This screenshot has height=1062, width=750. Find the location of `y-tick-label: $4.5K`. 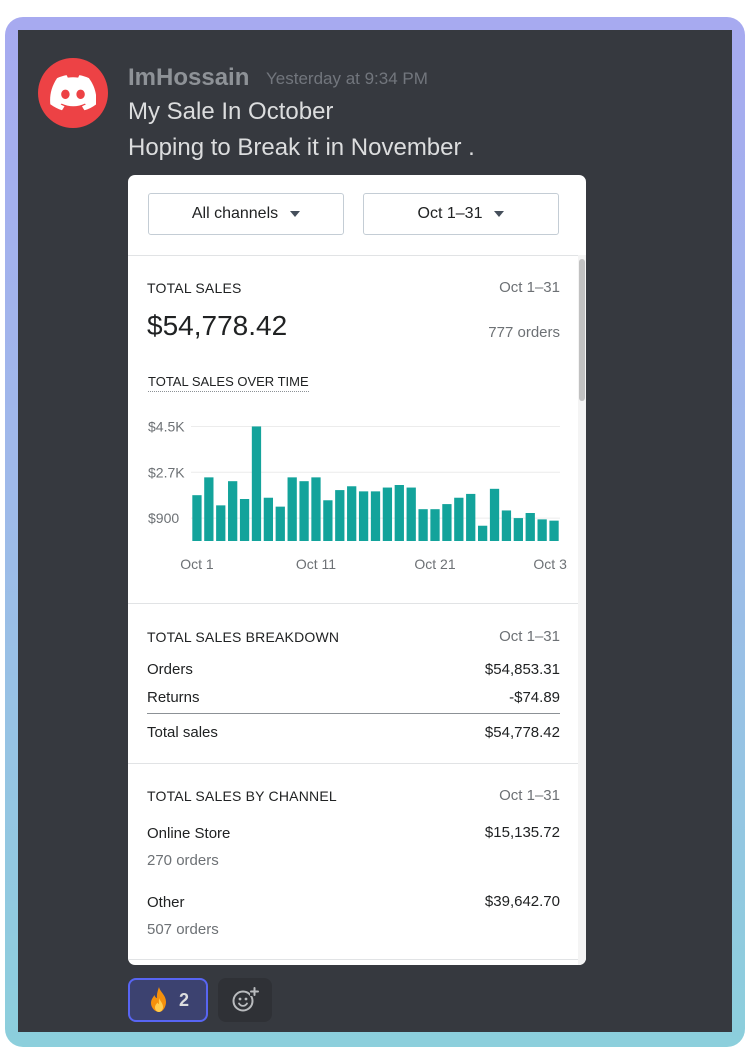

y-tick-label: $4.5K is located at coordinates (166, 426).